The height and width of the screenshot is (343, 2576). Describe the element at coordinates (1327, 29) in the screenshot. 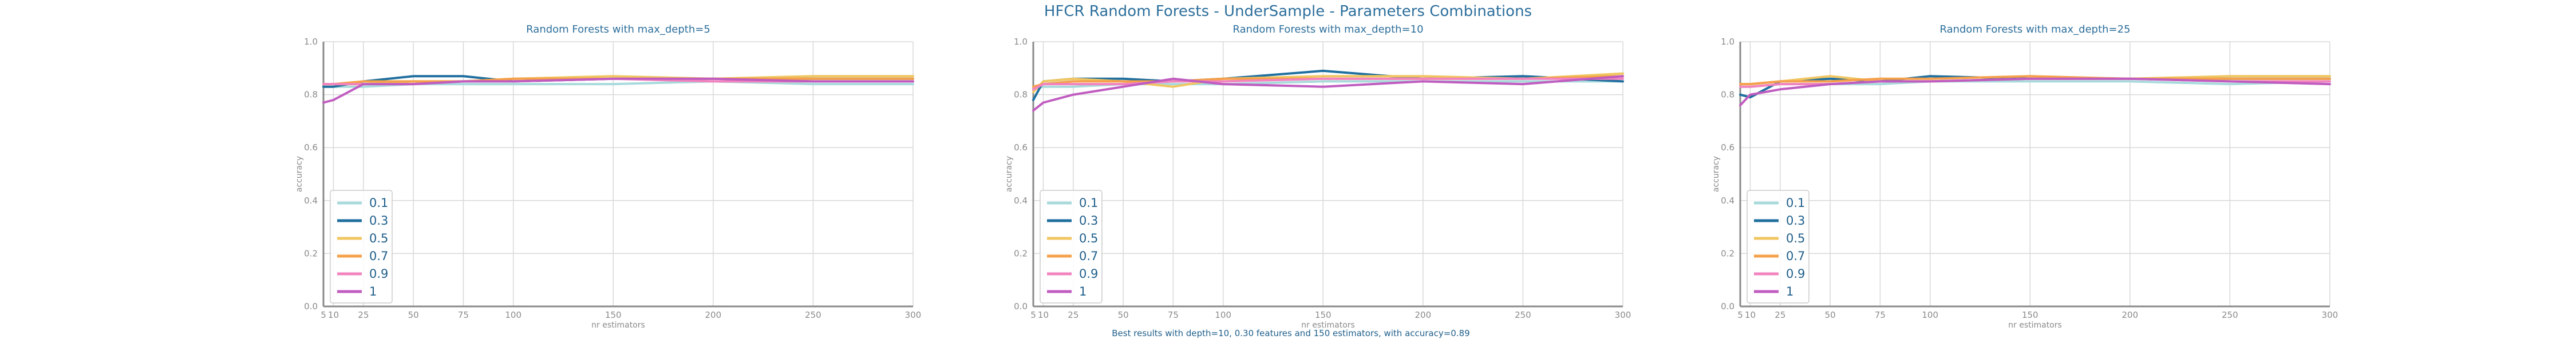

I see `chart-title: Random Forests with max_depth=10` at that location.